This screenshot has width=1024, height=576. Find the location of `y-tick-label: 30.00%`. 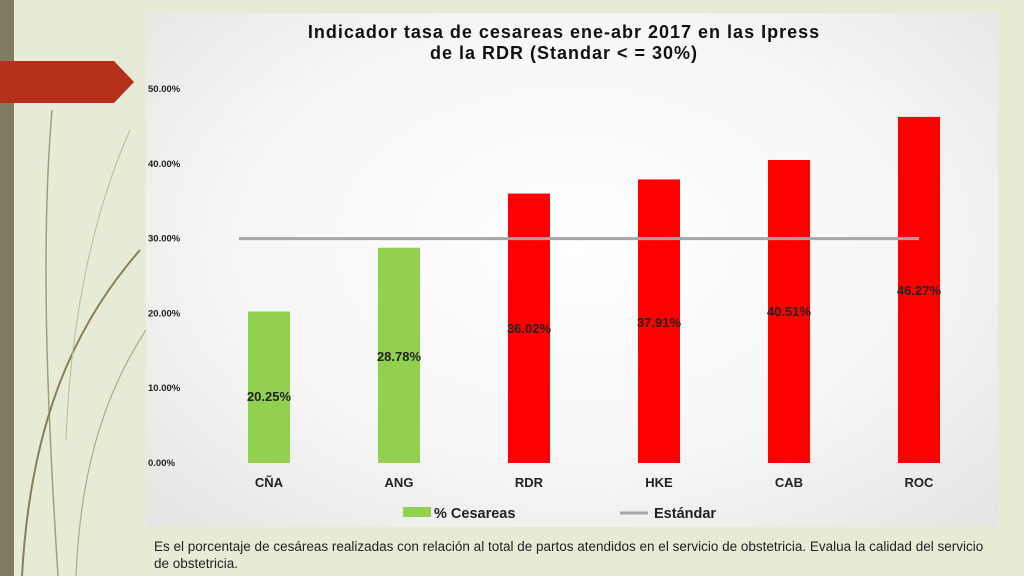

y-tick-label: 30.00% is located at coordinates (164, 239).